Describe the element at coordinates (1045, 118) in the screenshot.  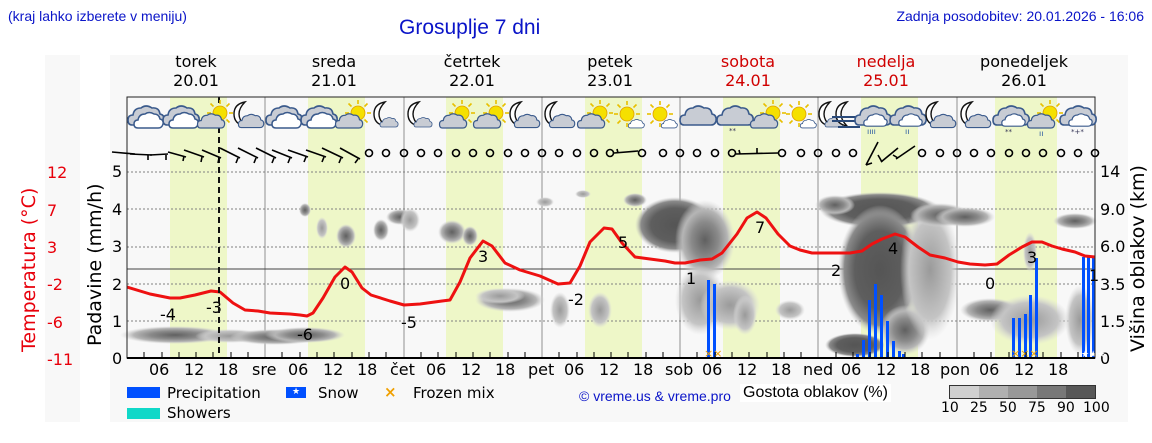
I see `partly-sunny-rain-icon: ıı` at that location.